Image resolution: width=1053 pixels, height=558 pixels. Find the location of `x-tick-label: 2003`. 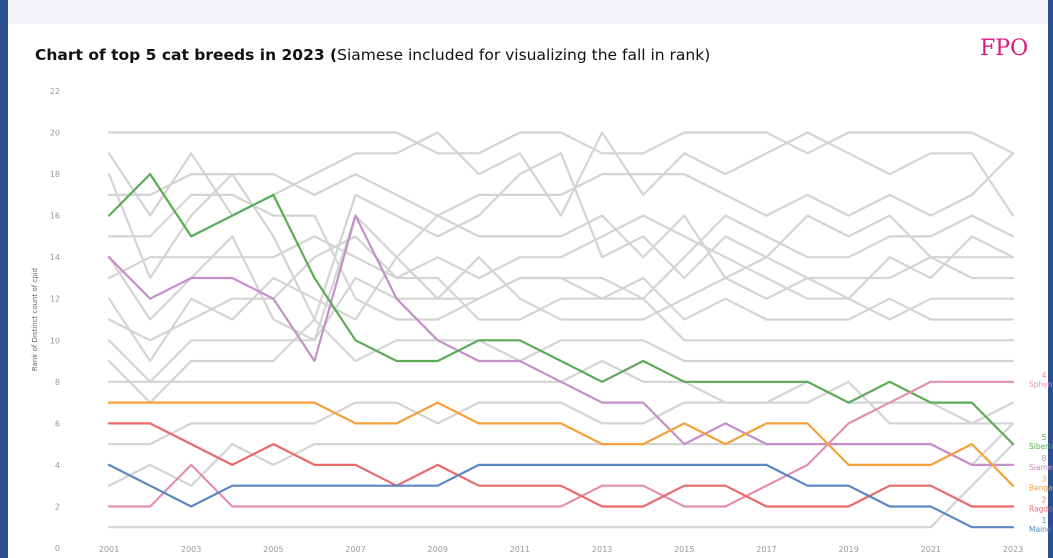

x-tick-label: 2003 is located at coordinates (191, 549).